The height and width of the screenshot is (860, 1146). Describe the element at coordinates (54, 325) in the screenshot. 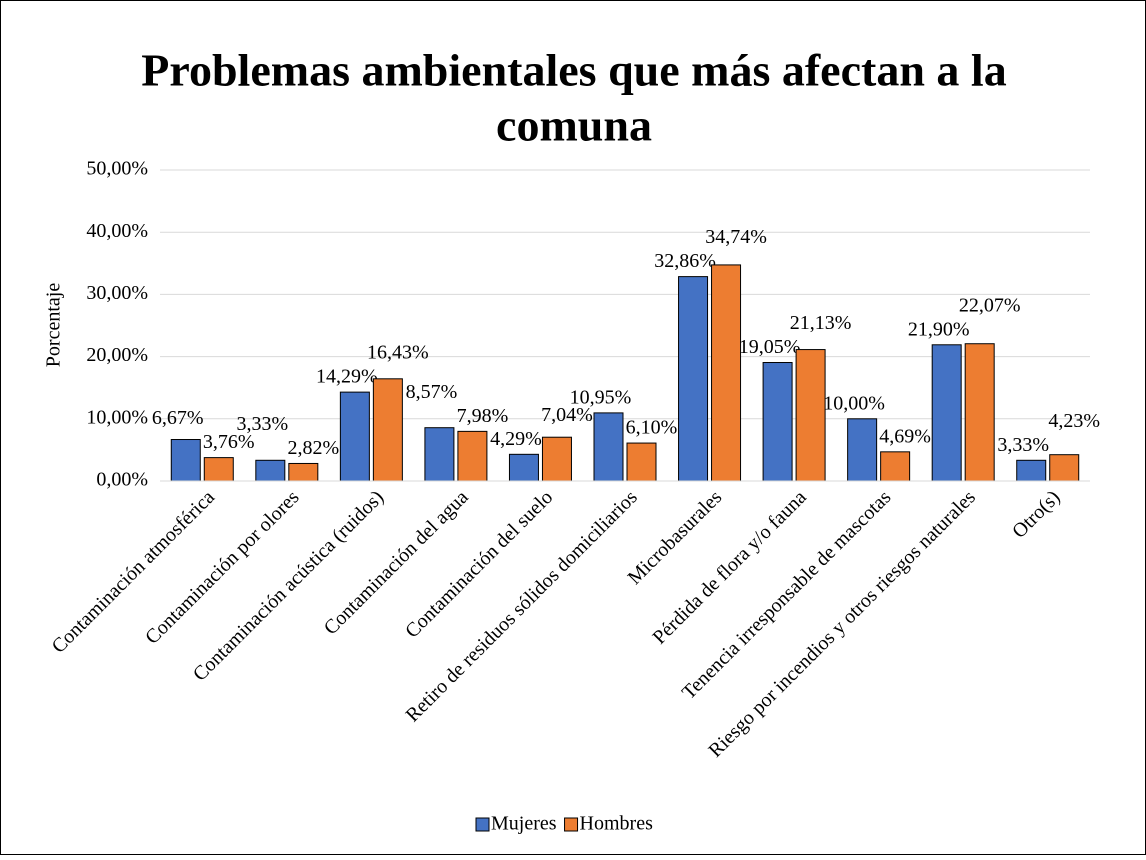

I see `y-axis-label: Porcentaje` at that location.